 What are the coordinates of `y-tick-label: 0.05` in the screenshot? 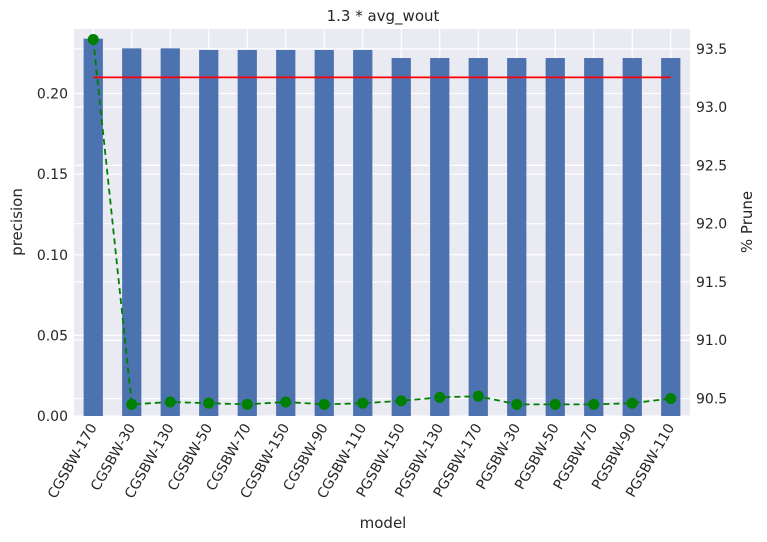 It's located at (52, 336).